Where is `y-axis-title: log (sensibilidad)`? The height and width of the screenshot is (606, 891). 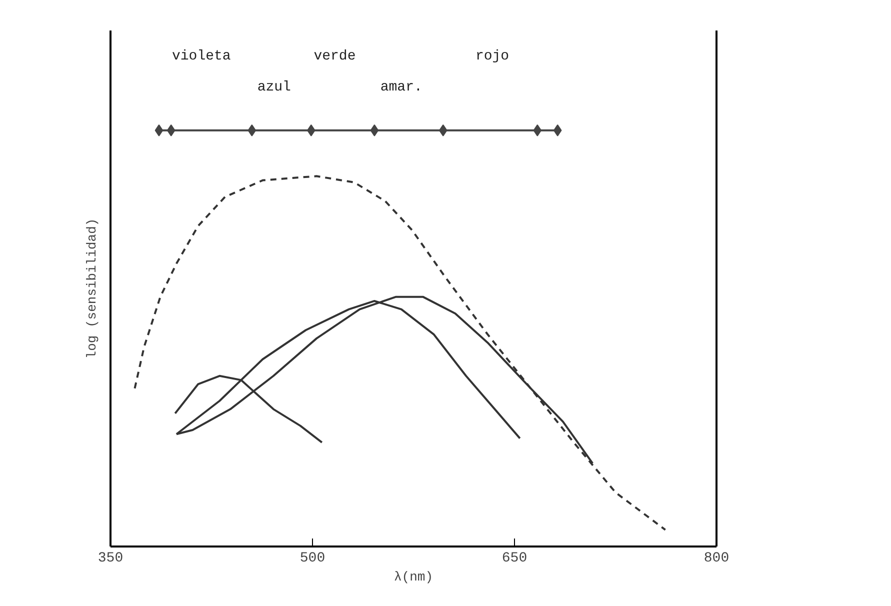
y-axis-title: log (sensibilidad) is located at coordinates (92, 288).